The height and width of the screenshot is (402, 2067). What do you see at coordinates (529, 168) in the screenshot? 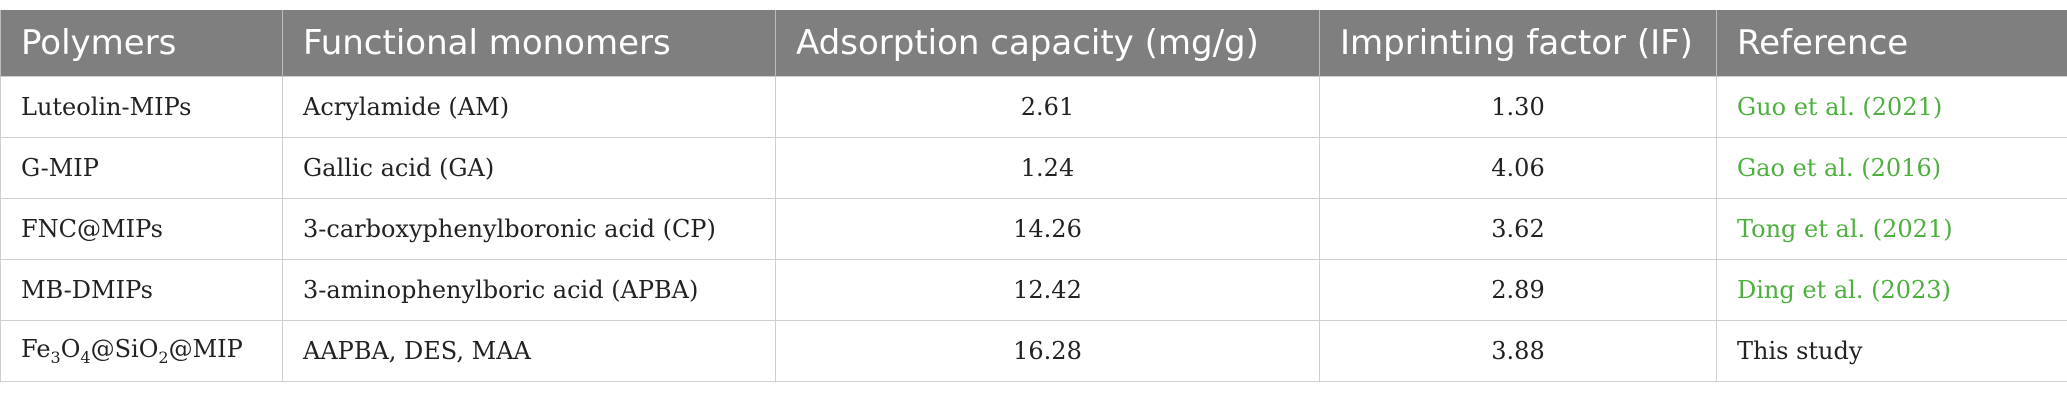
I see `monomers-cell: Gallic acid (GA)` at bounding box center [529, 168].